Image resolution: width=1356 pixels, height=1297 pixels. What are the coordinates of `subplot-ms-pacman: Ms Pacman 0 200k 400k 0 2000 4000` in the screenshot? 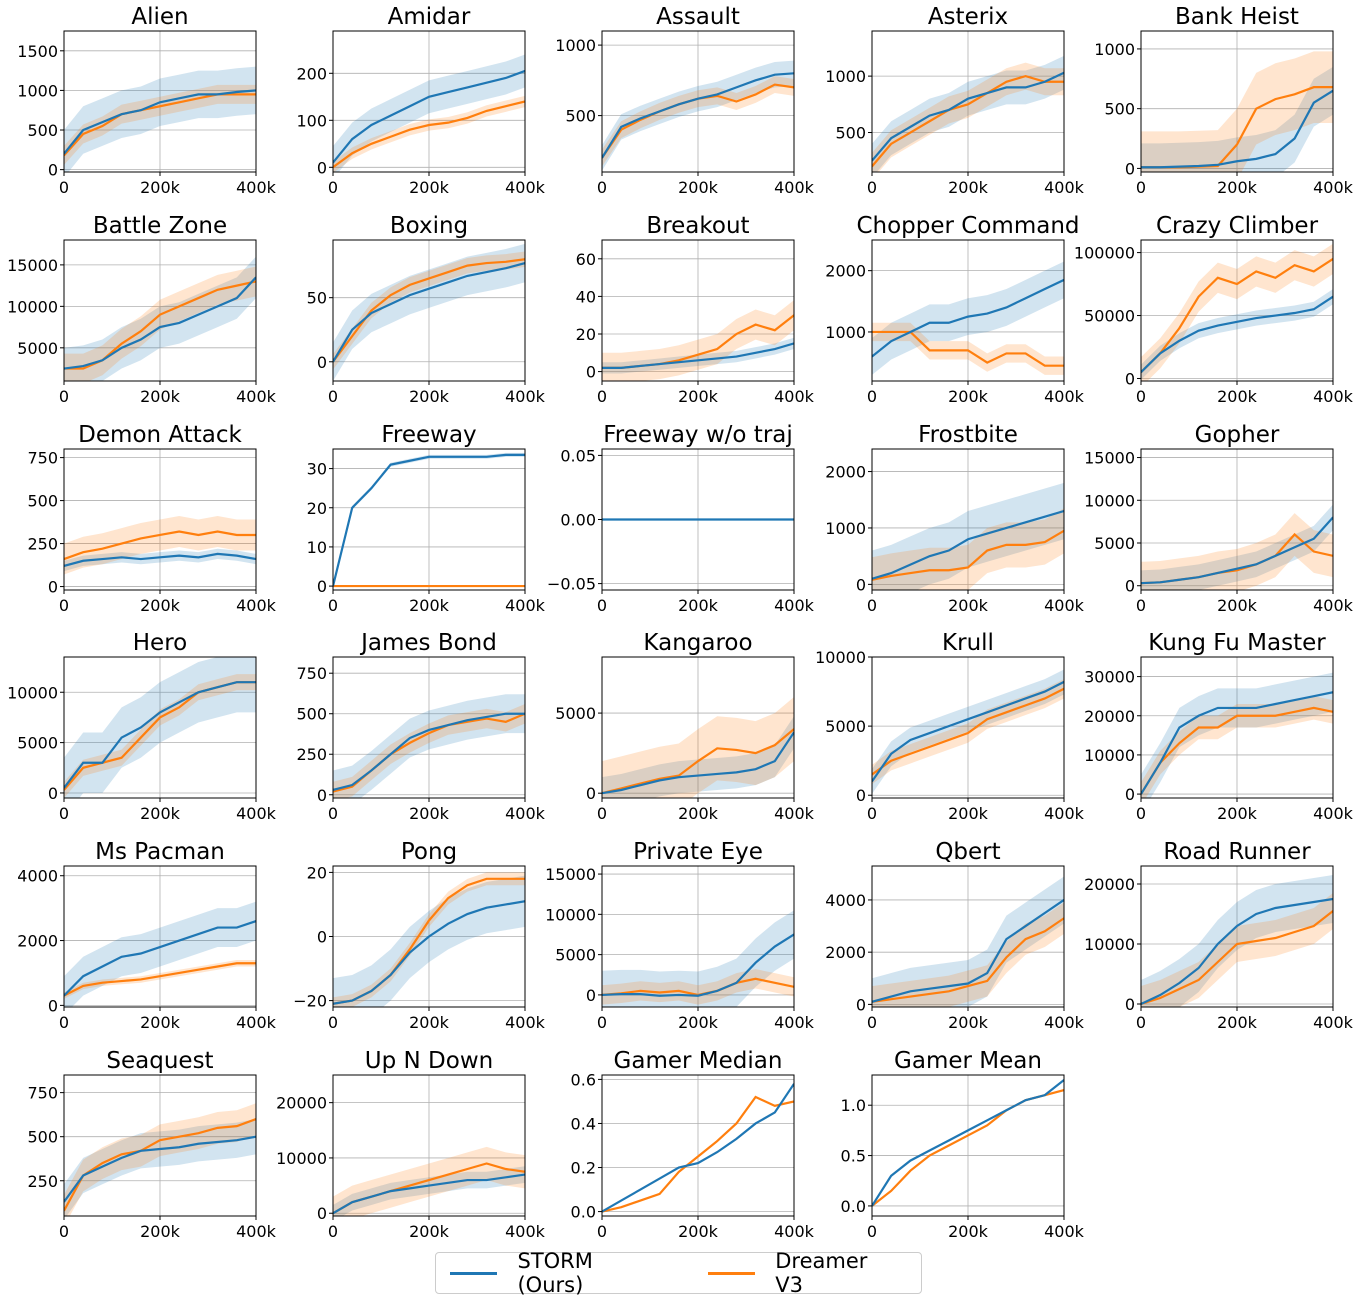 It's located at (146, 935).